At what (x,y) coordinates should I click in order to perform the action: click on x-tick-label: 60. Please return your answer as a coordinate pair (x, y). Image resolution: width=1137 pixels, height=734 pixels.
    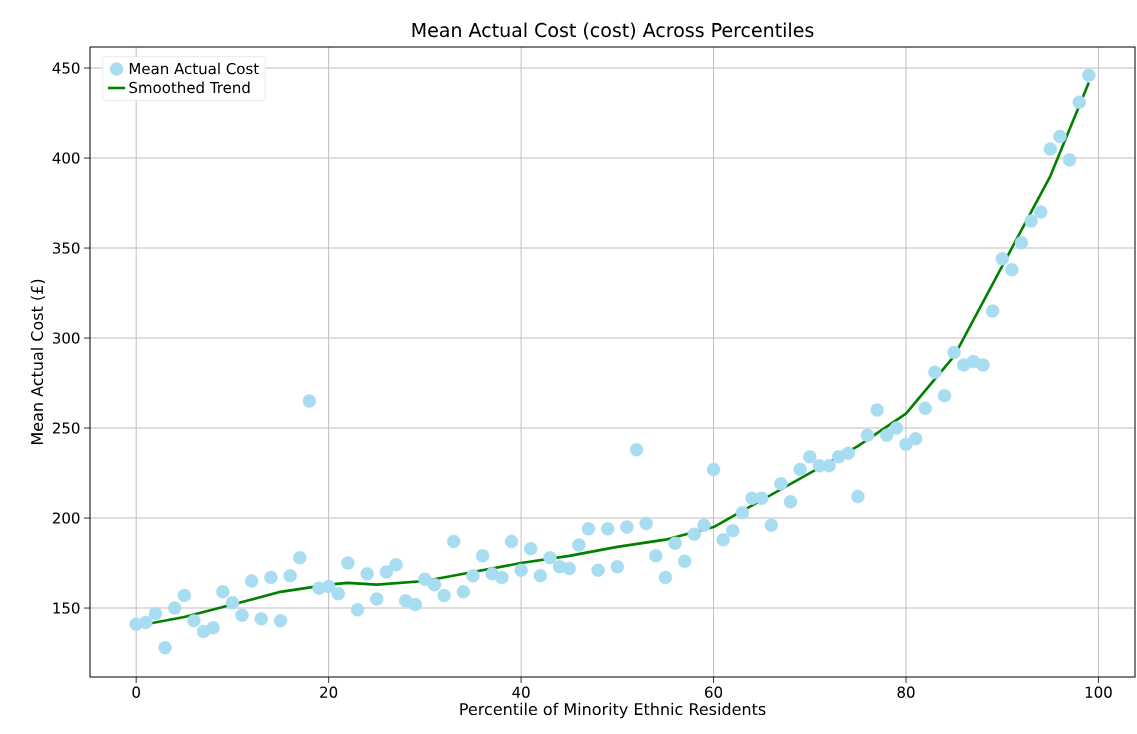
    Looking at the image, I should click on (714, 692).